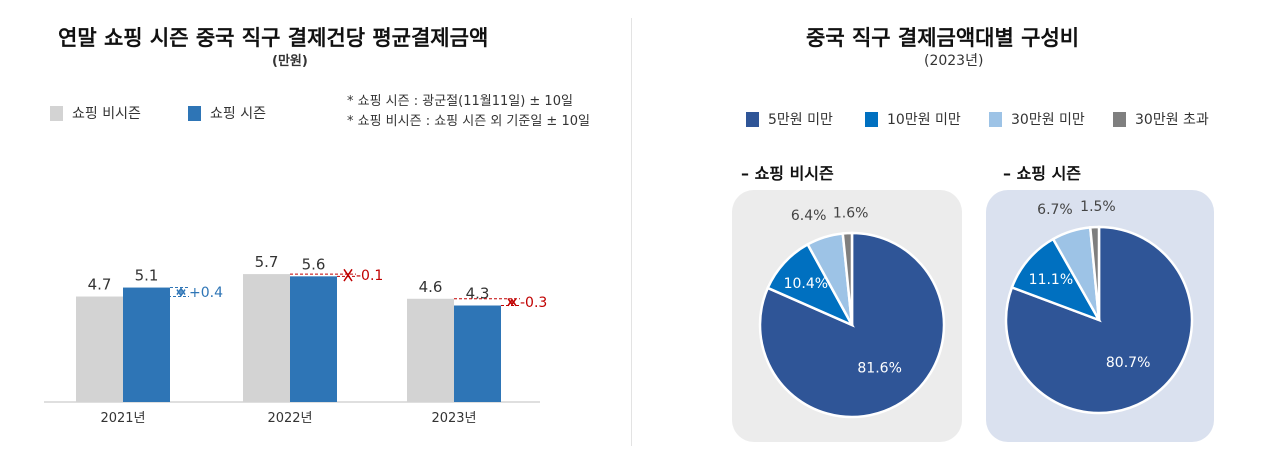 This screenshot has height=458, width=1280. Describe the element at coordinates (273, 38) in the screenshot. I see `bar-chart-title: 연말 쇼핑 시즌 중국 직구 결제건당 평균결제금액` at that location.